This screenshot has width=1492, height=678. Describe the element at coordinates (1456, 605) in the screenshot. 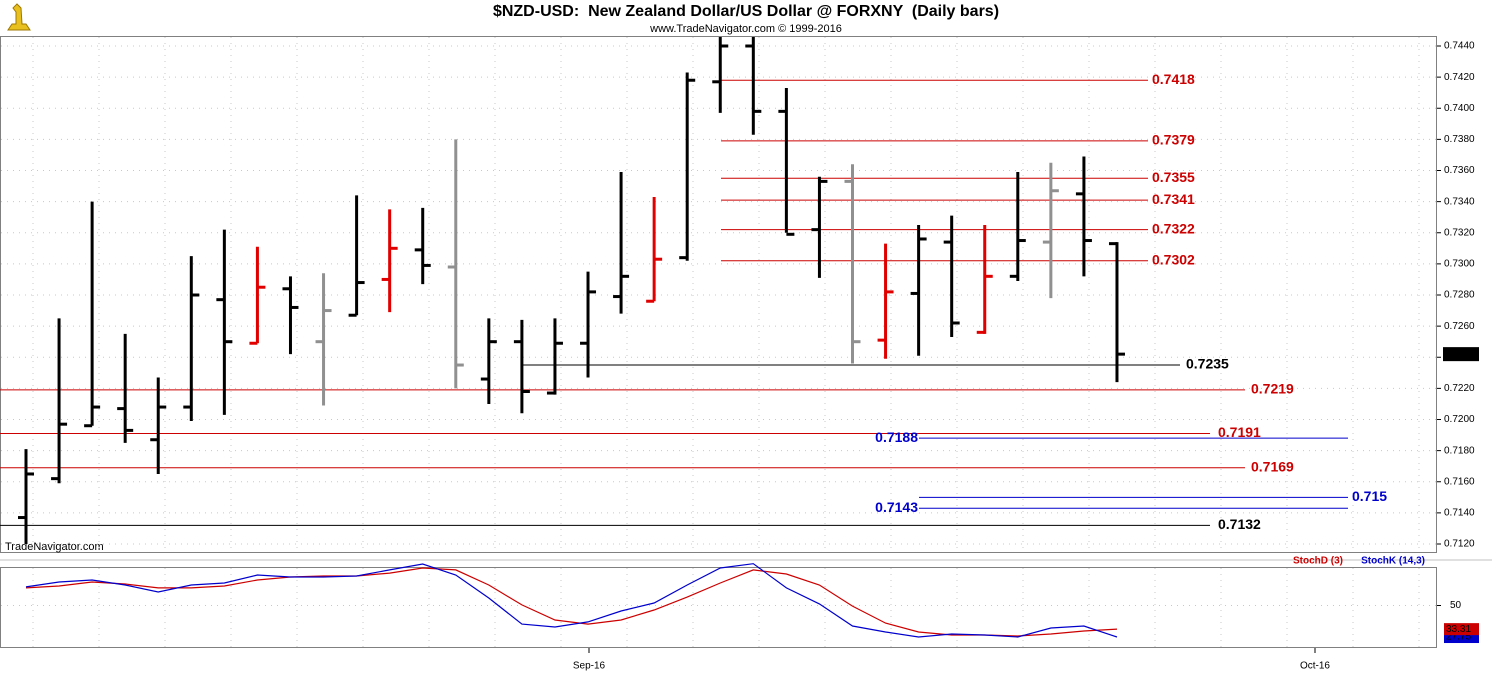

I see `y-tick-label: 50` at that location.